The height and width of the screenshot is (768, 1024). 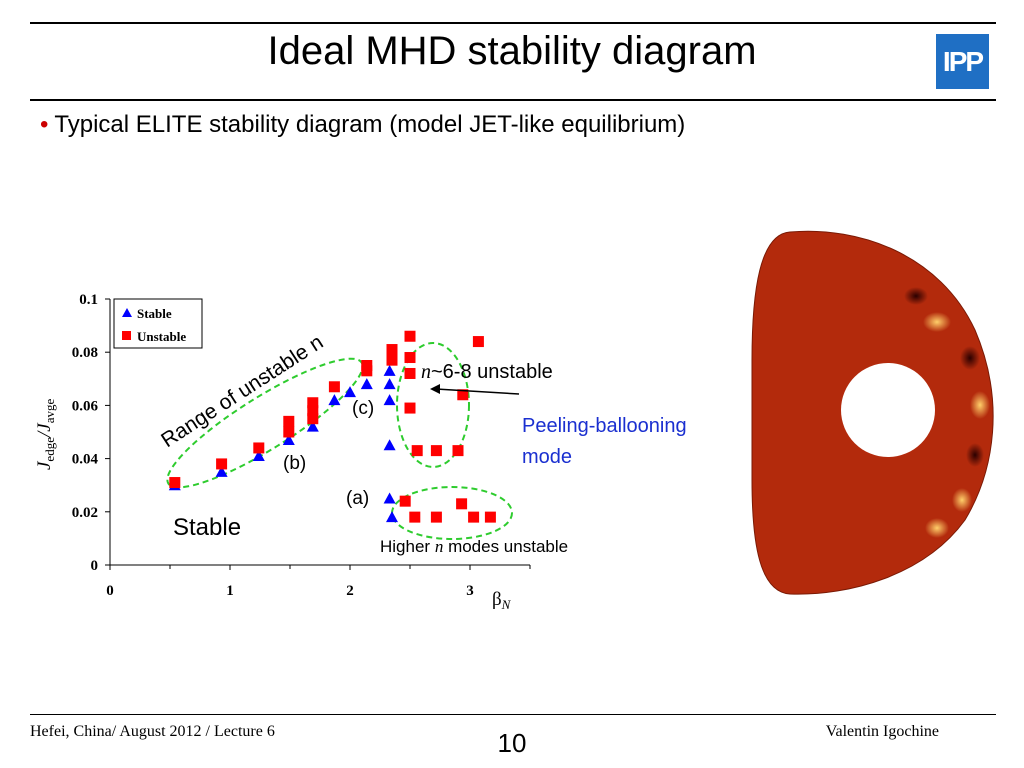 I want to click on n-italic: n, so click(x=426, y=372).